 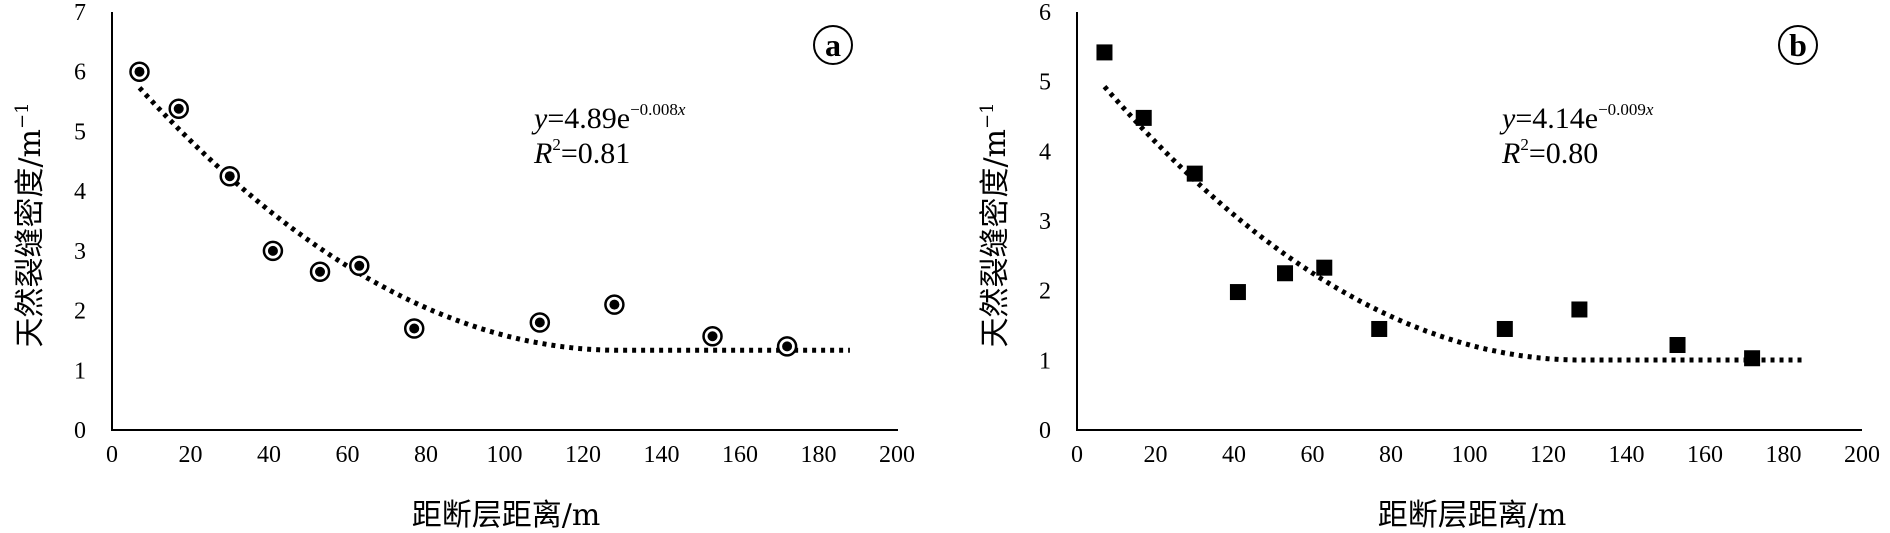 What do you see at coordinates (1622, 109) in the screenshot?
I see `equation-exponent: −0.009` at bounding box center [1622, 109].